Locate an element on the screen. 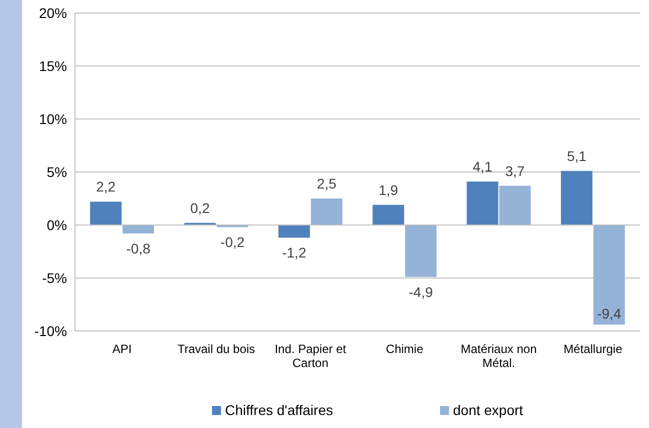  x-tick-label: API is located at coordinates (122, 349).